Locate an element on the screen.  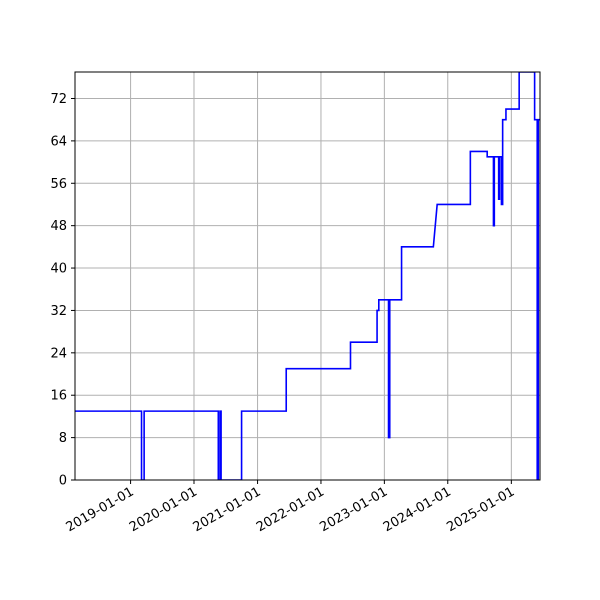
x-tick-label: 2020-01-01 is located at coordinates (163, 509).